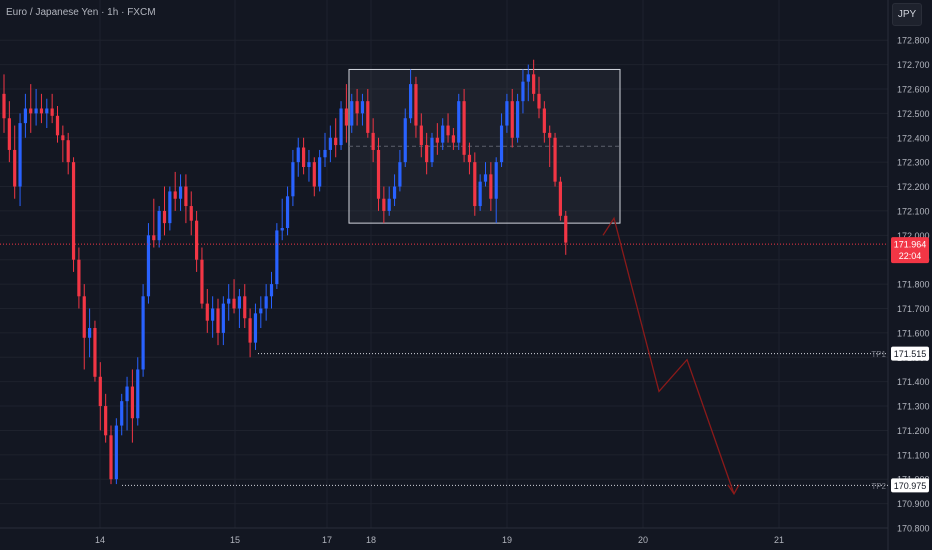  Describe the element at coordinates (907, 14) in the screenshot. I see `currency-button: JPY` at that location.